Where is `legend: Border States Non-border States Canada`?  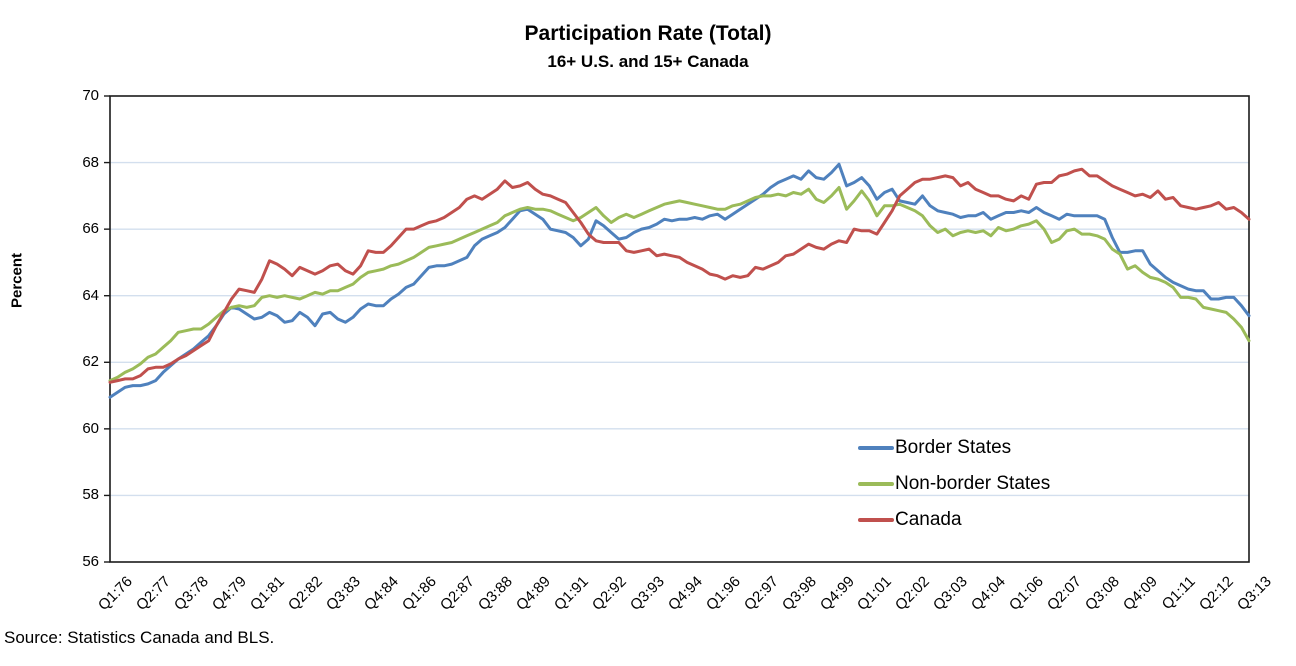 legend: Border States Non-border States Canada is located at coordinates (954, 484).